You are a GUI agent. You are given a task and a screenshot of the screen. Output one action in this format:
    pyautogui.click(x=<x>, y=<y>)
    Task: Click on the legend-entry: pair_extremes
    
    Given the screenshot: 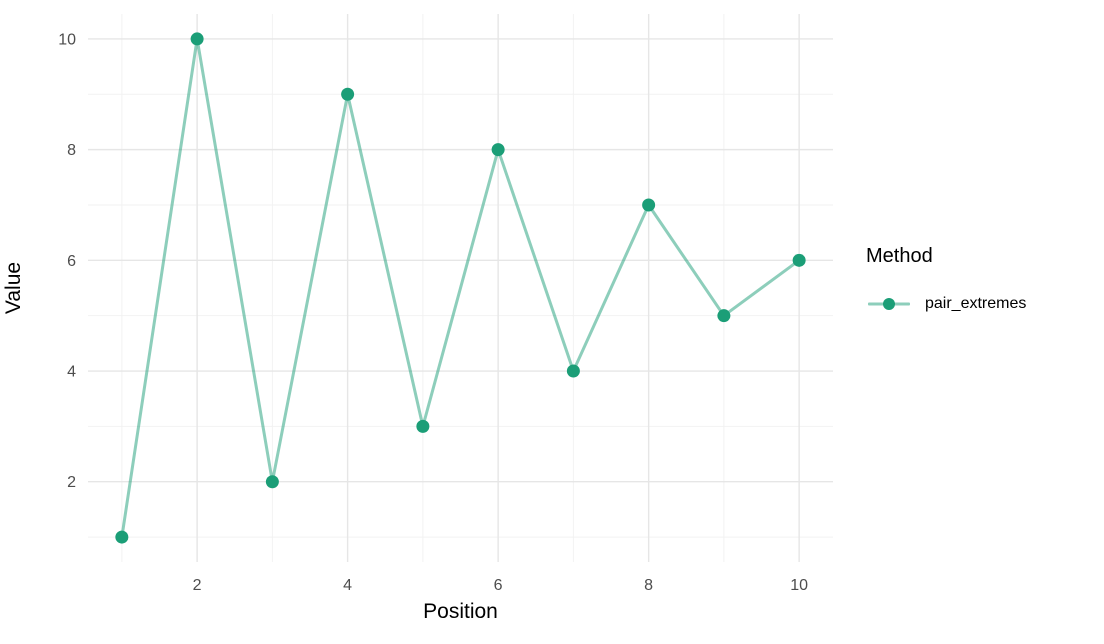 What is the action you would take?
    pyautogui.click(x=946, y=304)
    